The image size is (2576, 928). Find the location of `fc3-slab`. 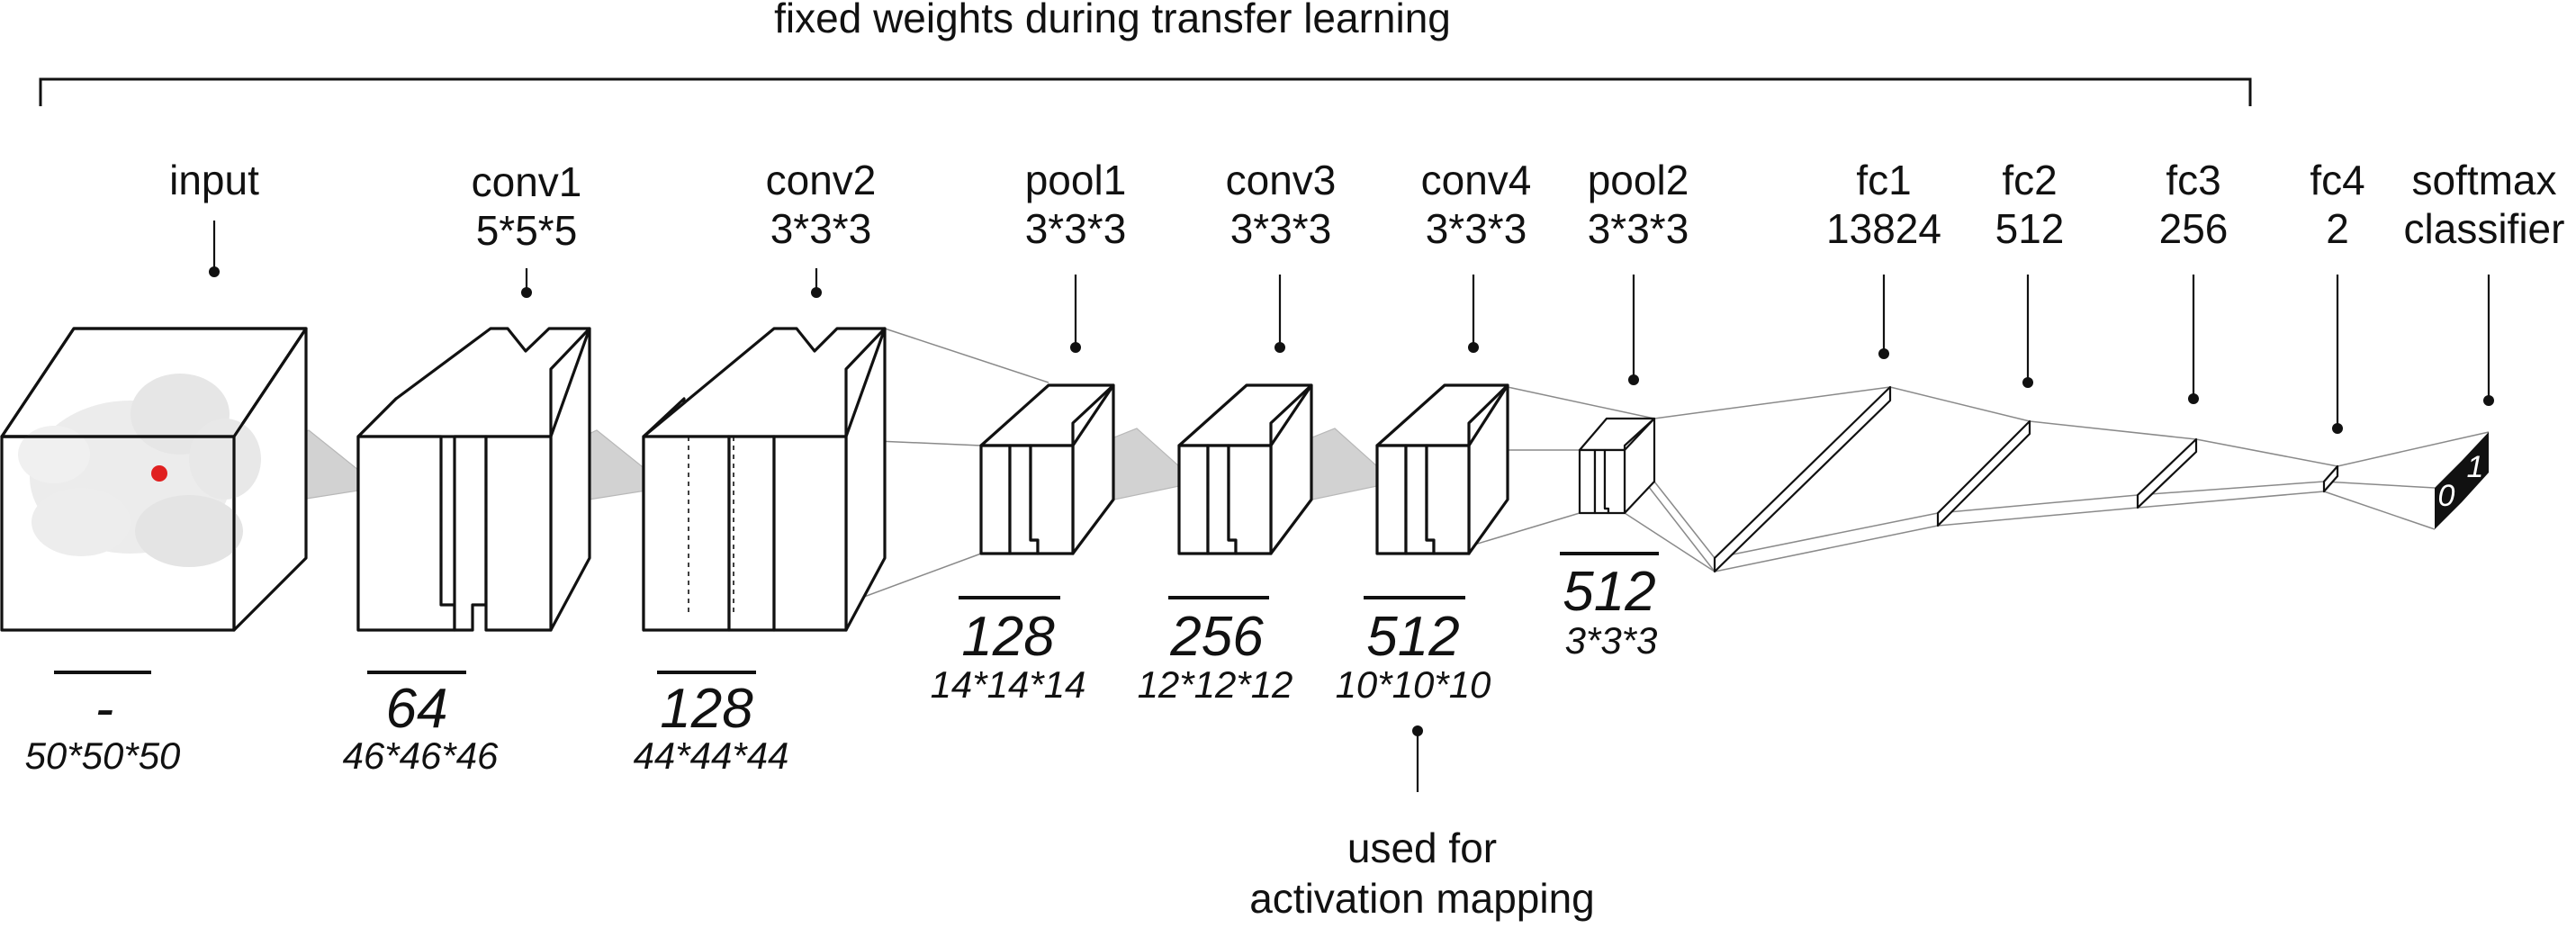

fc3-slab is located at coordinates (2167, 473).